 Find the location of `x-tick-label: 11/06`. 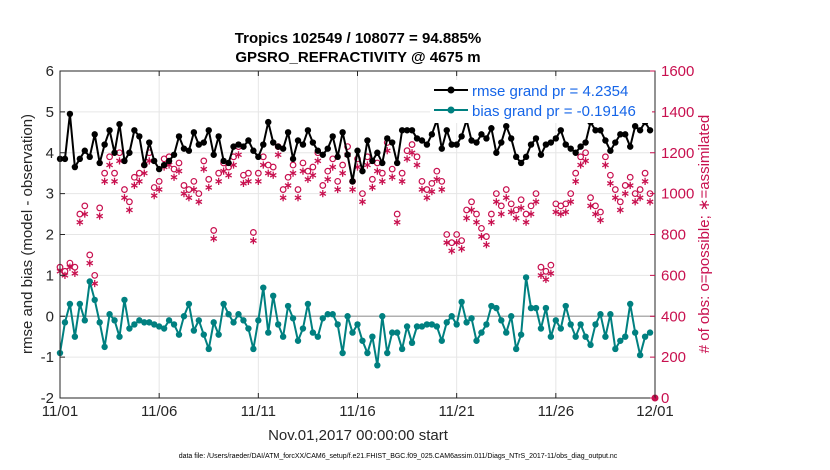

x-tick-label: 11/06 is located at coordinates (159, 411).